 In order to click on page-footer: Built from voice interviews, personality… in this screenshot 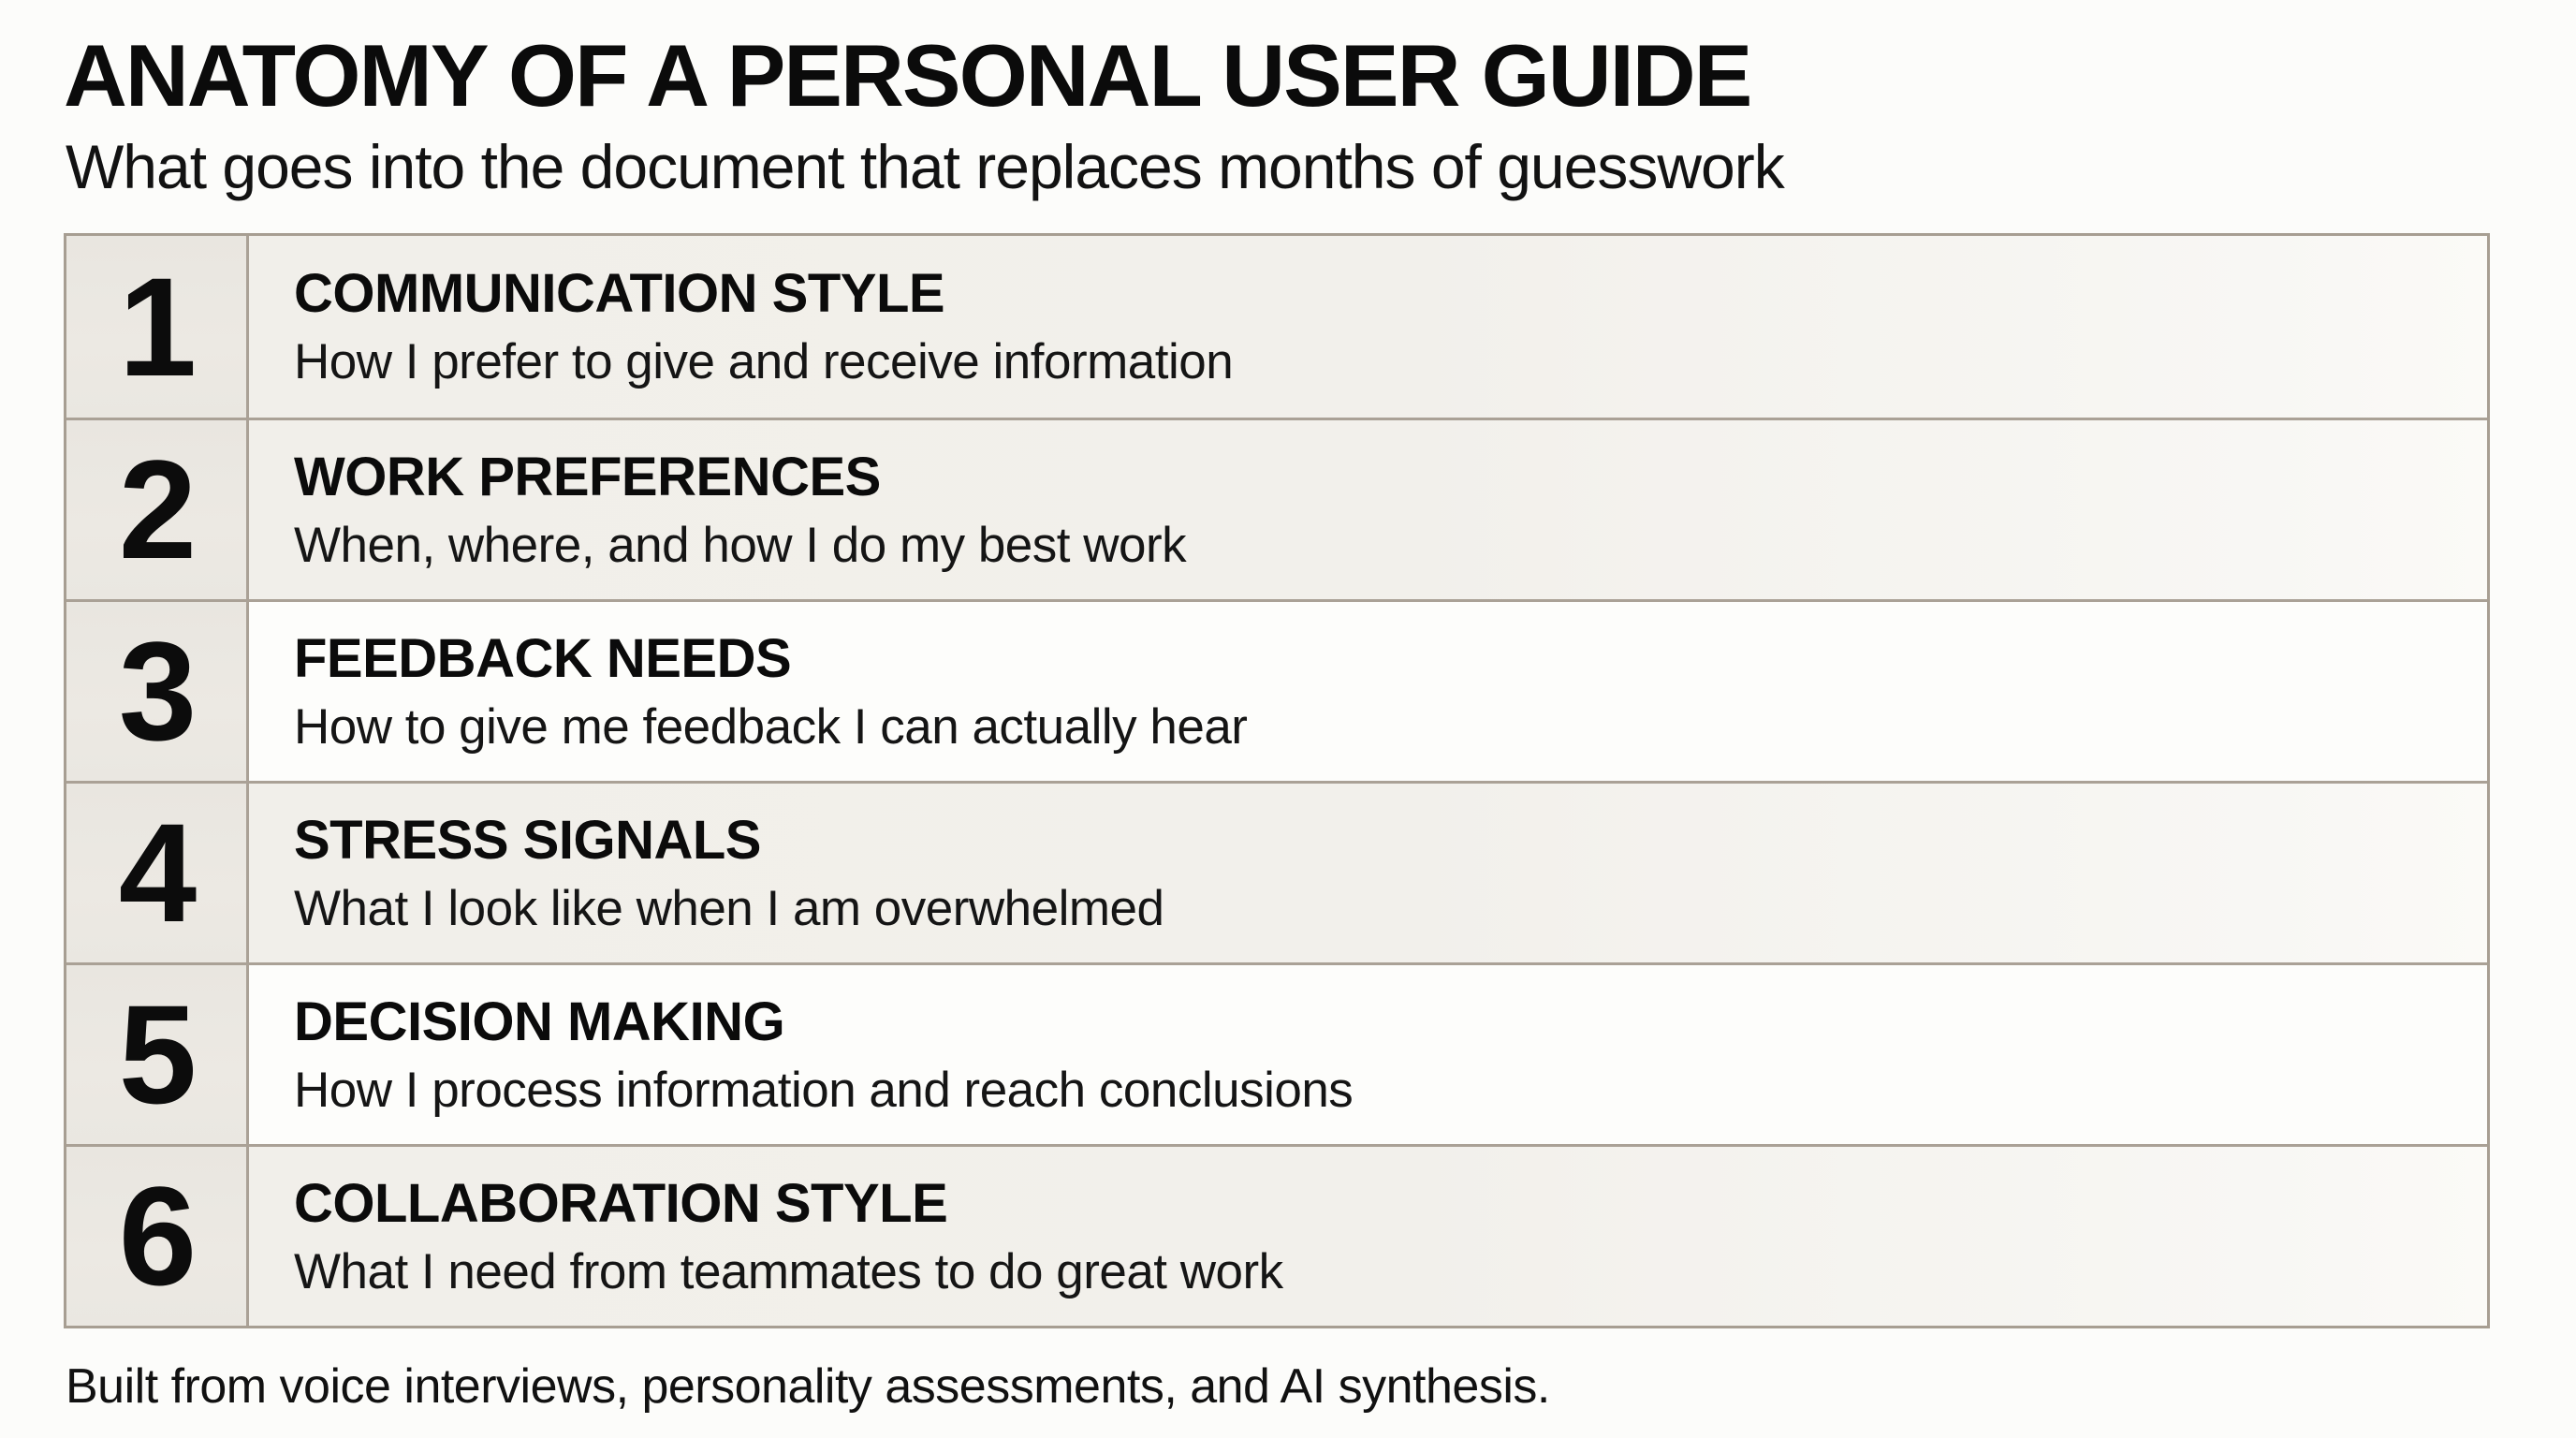, I will do `click(808, 1387)`.